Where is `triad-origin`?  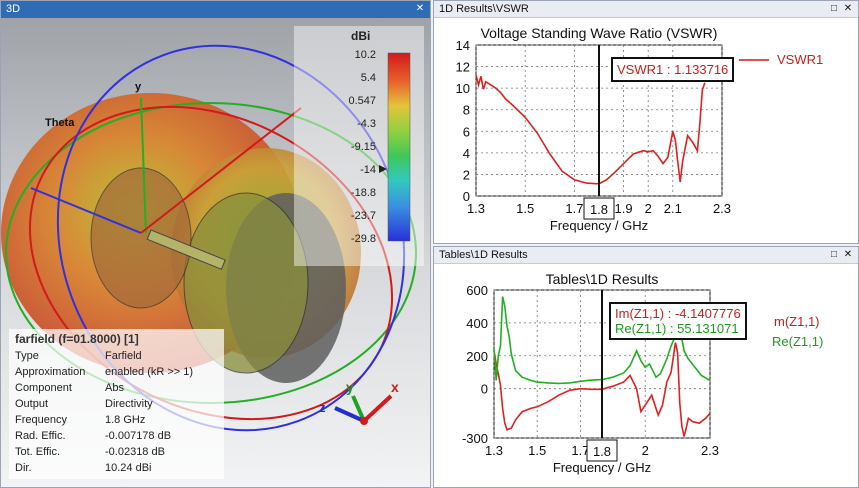 triad-origin is located at coordinates (364, 421).